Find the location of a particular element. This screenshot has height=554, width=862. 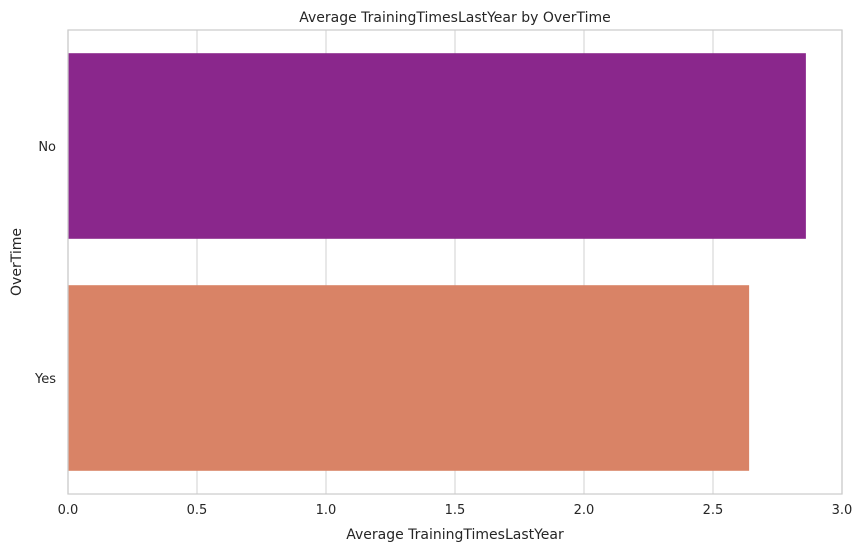

y-axis-label: OverTime is located at coordinates (17, 262).